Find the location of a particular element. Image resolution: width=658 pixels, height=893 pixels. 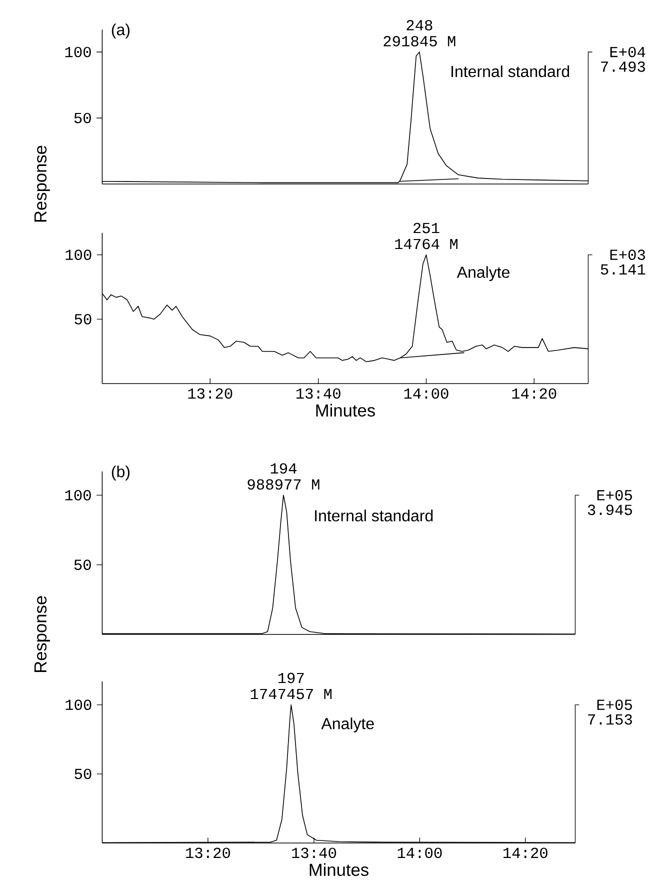

annotation: 291845 M is located at coordinates (420, 41).